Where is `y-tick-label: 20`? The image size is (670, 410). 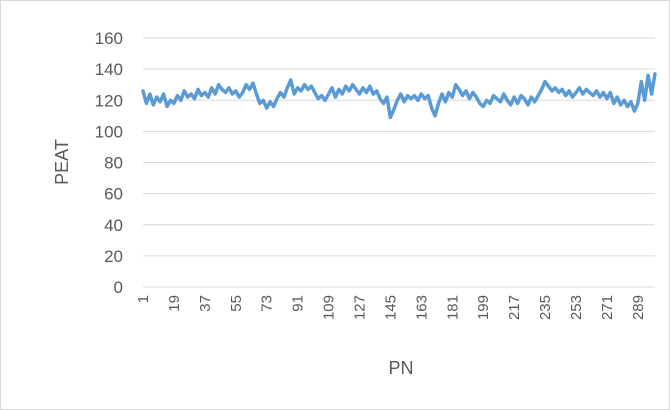 y-tick-label: 20 is located at coordinates (113, 256).